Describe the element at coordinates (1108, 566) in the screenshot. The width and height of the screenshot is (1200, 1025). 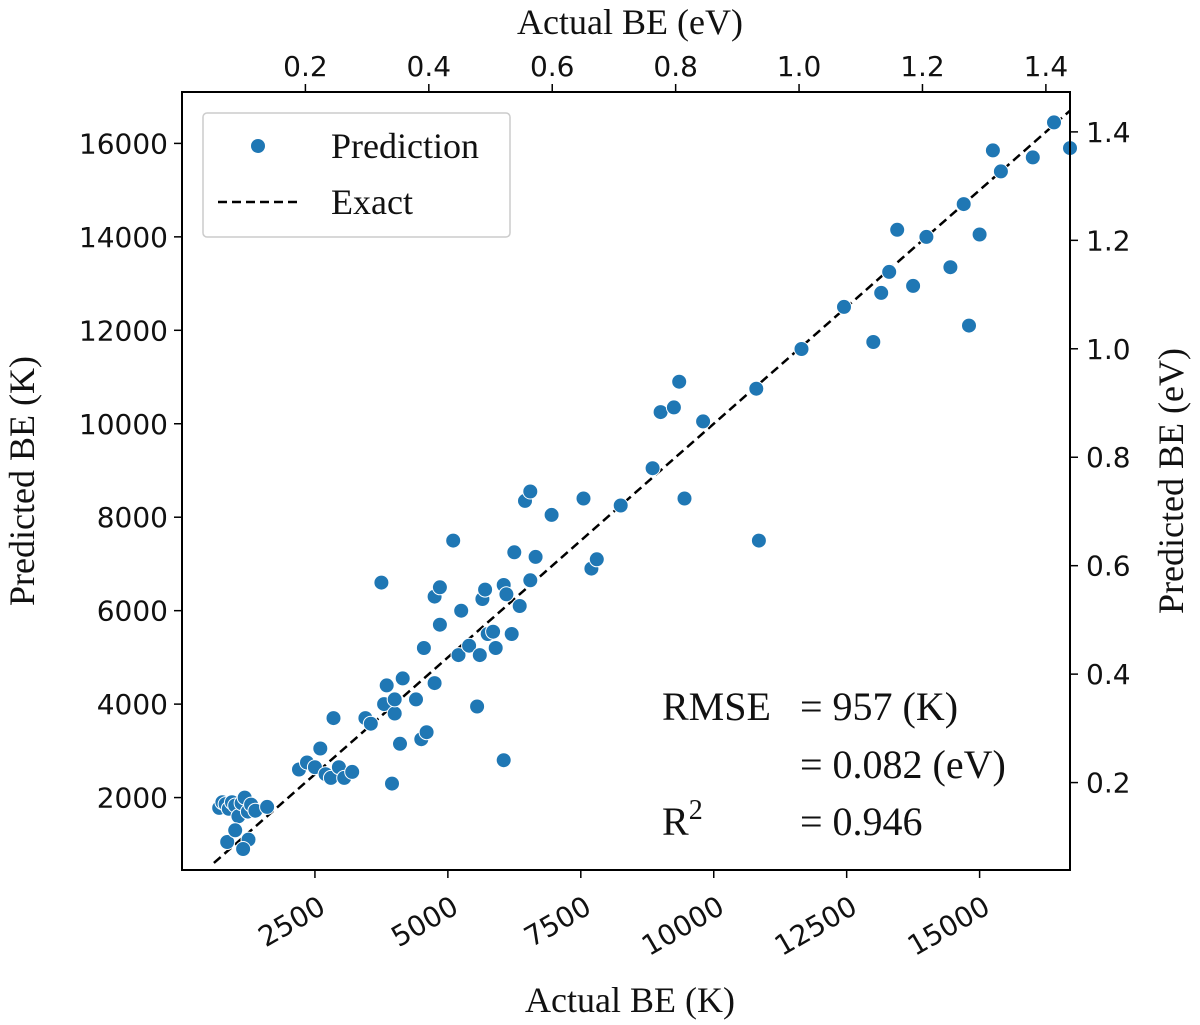
I see `y-right-tick-label: 0.6` at that location.